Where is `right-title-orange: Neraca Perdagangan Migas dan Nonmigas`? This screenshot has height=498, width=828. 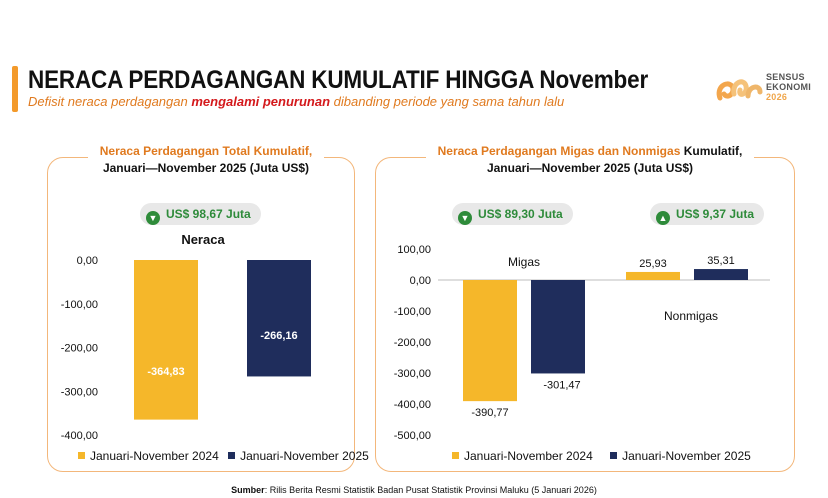 right-title-orange: Neraca Perdagangan Migas dan Nonmigas is located at coordinates (559, 151).